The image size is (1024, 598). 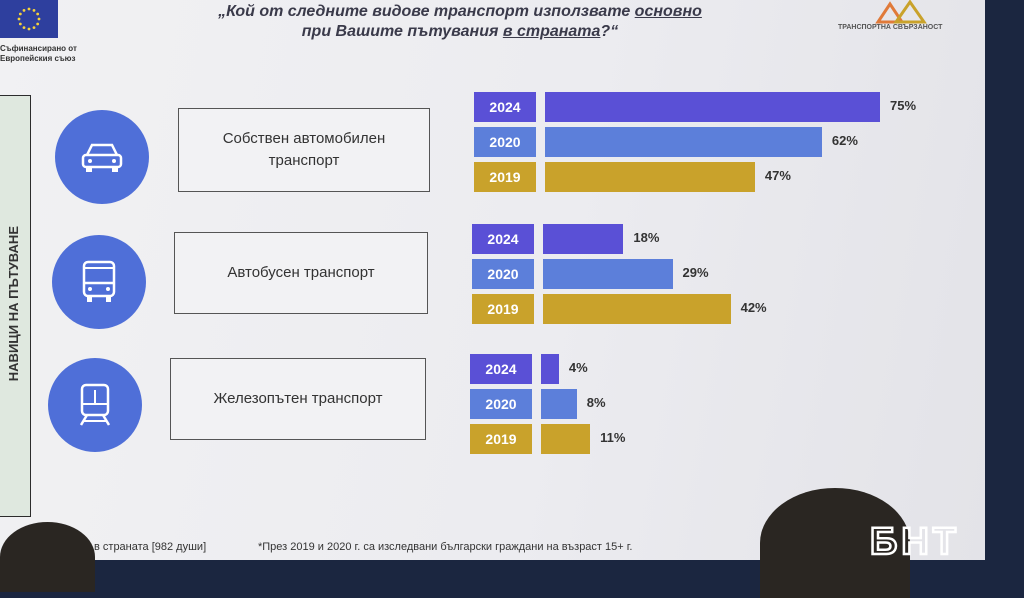 I want to click on value-label: 42%, so click(x=753, y=307).